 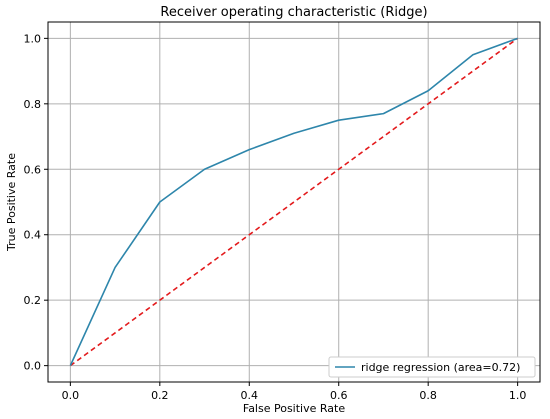 I want to click on legend-entry: ridge regression (area=0.72), so click(x=440, y=367).